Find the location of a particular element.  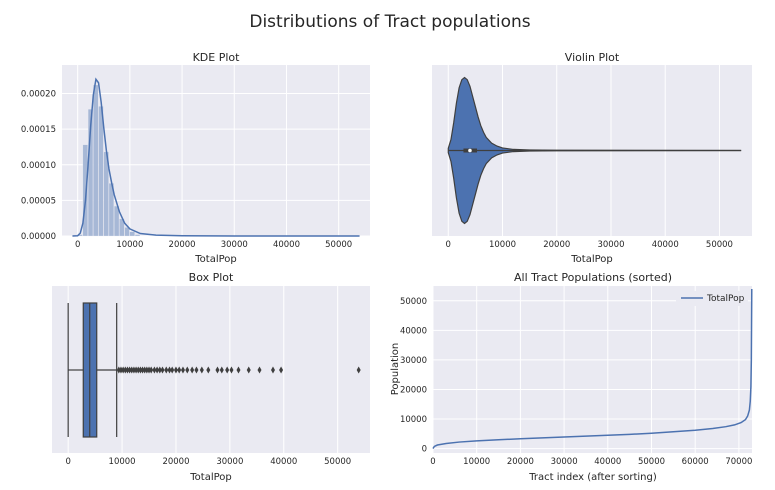

kde-plot-xlabel: TotalPop is located at coordinates (215, 259).